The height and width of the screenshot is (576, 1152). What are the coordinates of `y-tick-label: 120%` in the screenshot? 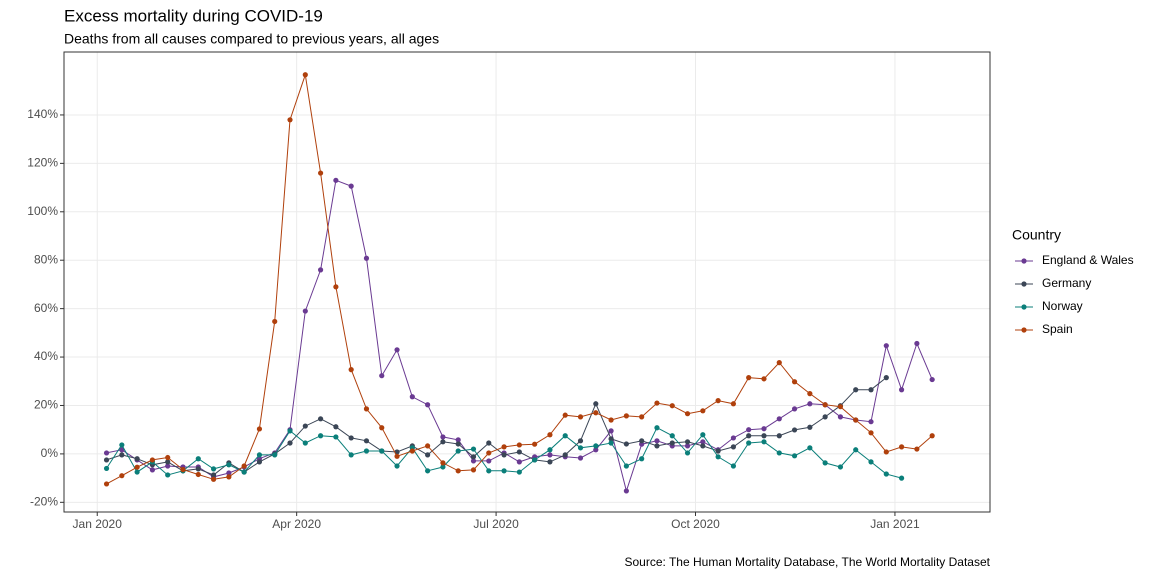 It's located at (42, 163).